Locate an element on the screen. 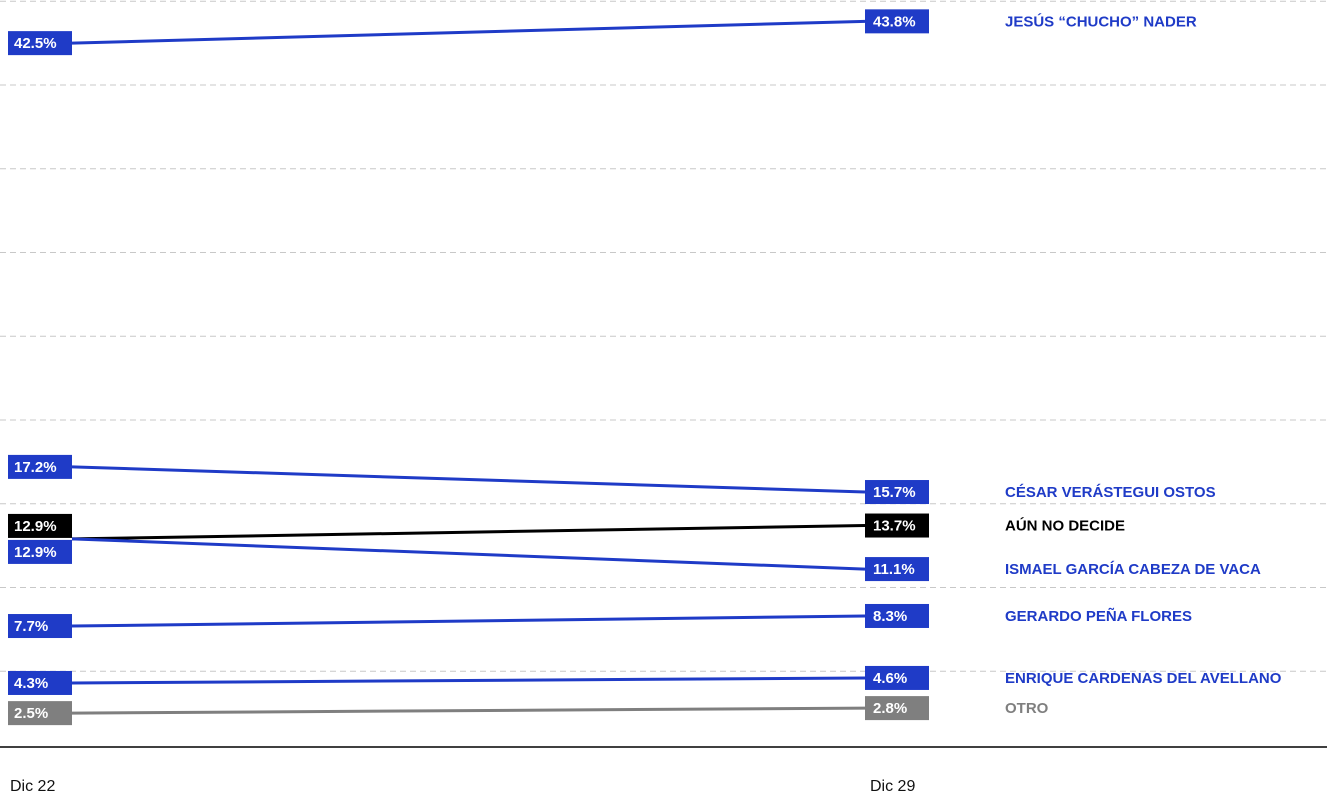 Image resolution: width=1327 pixels, height=795 pixels. value-label: 17.2% is located at coordinates (35, 467).